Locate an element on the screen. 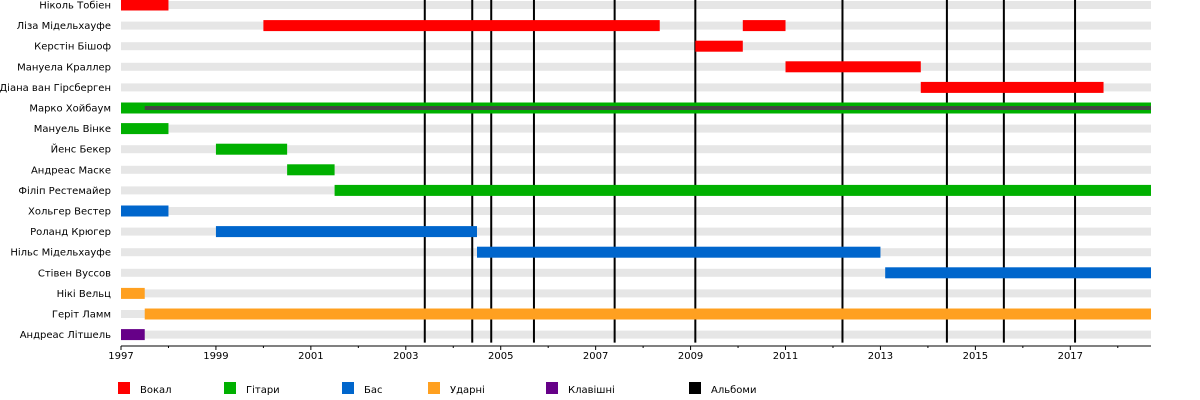 This screenshot has width=1200, height=400. x-tick-label: 2003 is located at coordinates (405, 356).